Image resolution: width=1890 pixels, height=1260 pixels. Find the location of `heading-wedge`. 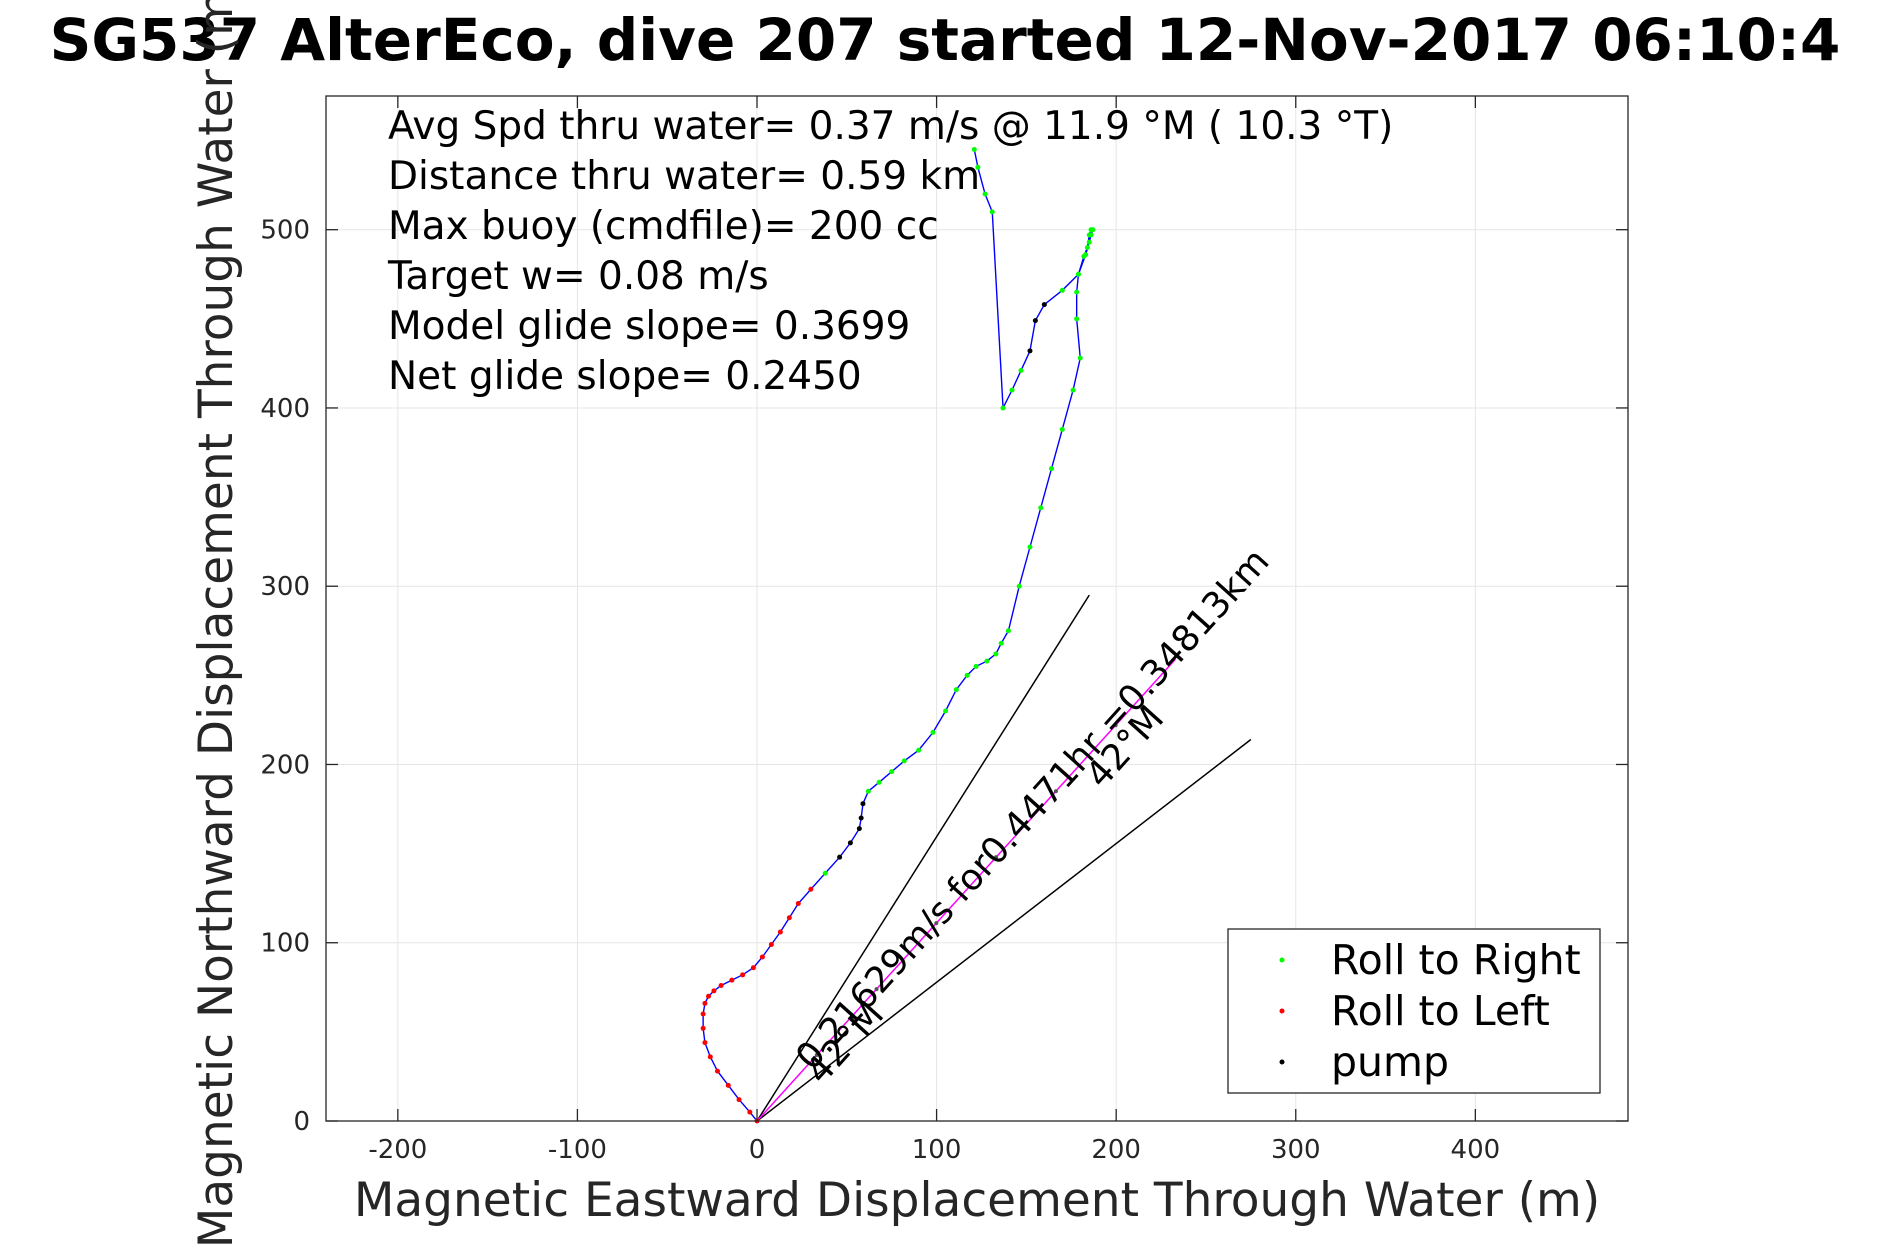

heading-wedge is located at coordinates (1004, 858).